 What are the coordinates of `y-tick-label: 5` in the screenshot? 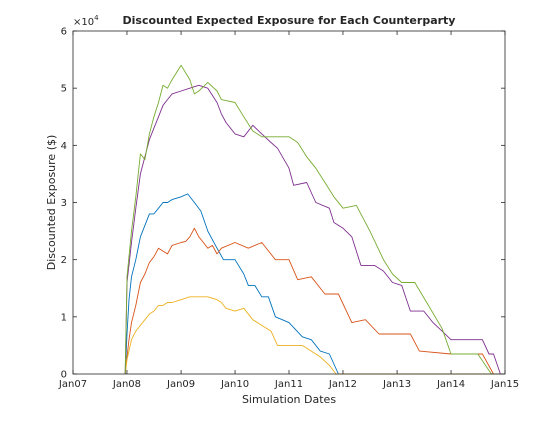 It's located at (64, 89).